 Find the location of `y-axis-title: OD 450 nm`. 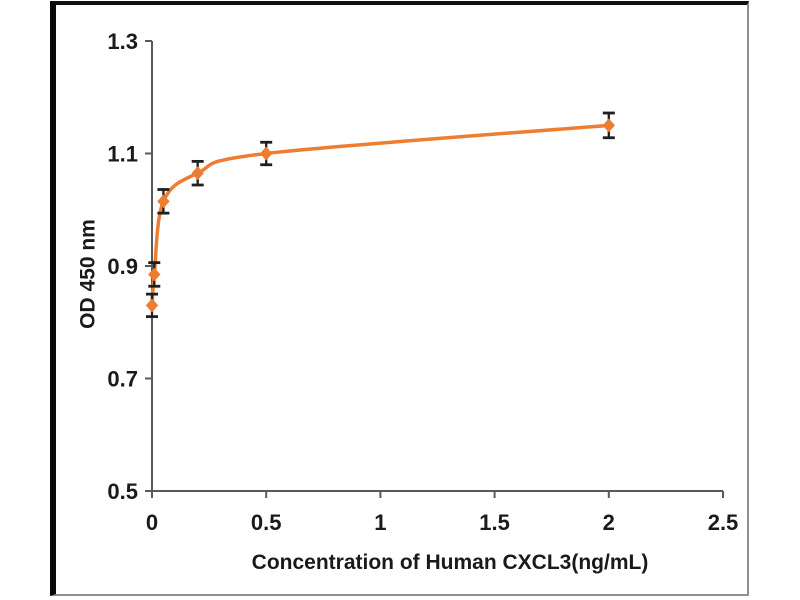

y-axis-title: OD 450 nm is located at coordinates (88, 274).